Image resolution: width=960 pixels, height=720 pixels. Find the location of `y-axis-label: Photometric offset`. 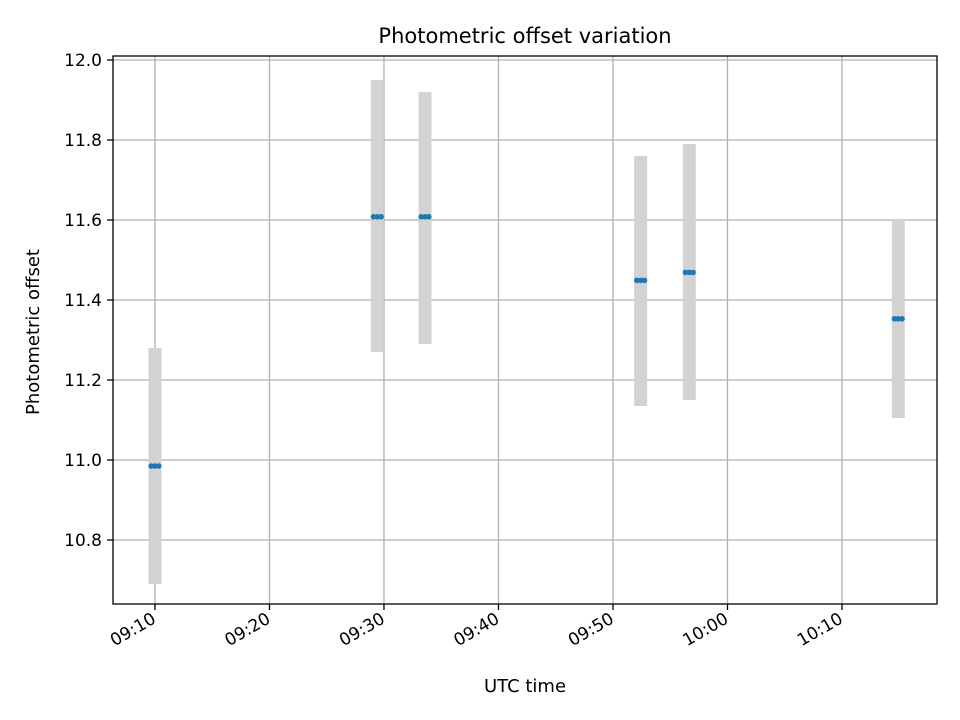

y-axis-label: Photometric offset is located at coordinates (33, 332).